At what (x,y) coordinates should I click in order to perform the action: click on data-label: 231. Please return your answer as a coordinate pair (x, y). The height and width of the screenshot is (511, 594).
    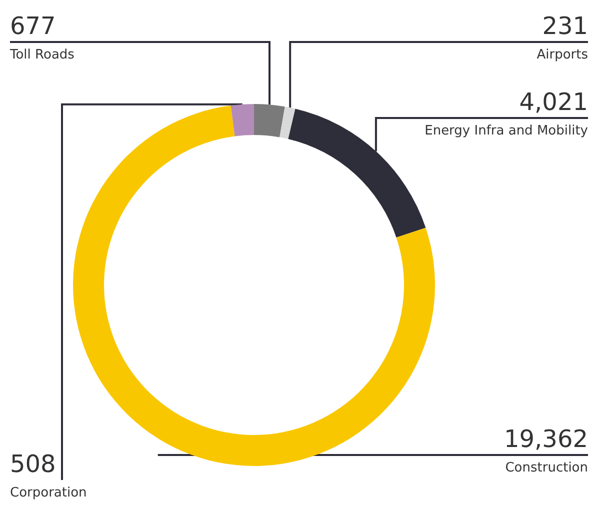
    Looking at the image, I should click on (565, 26).